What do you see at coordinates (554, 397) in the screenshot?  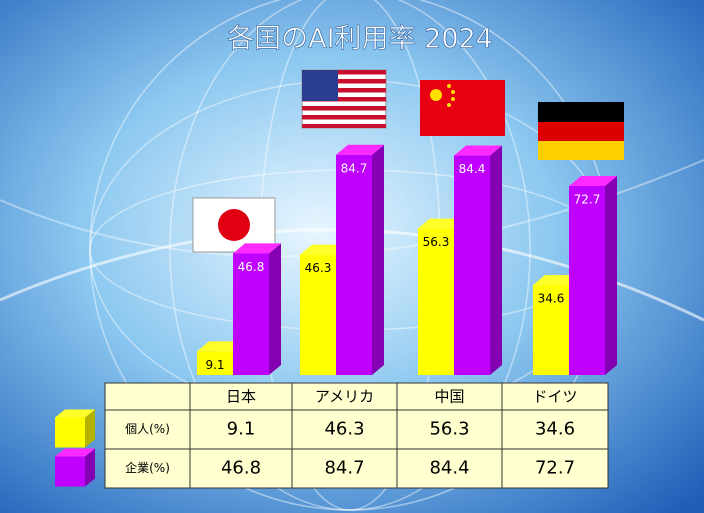 I see `table-header: ドイツ` at bounding box center [554, 397].